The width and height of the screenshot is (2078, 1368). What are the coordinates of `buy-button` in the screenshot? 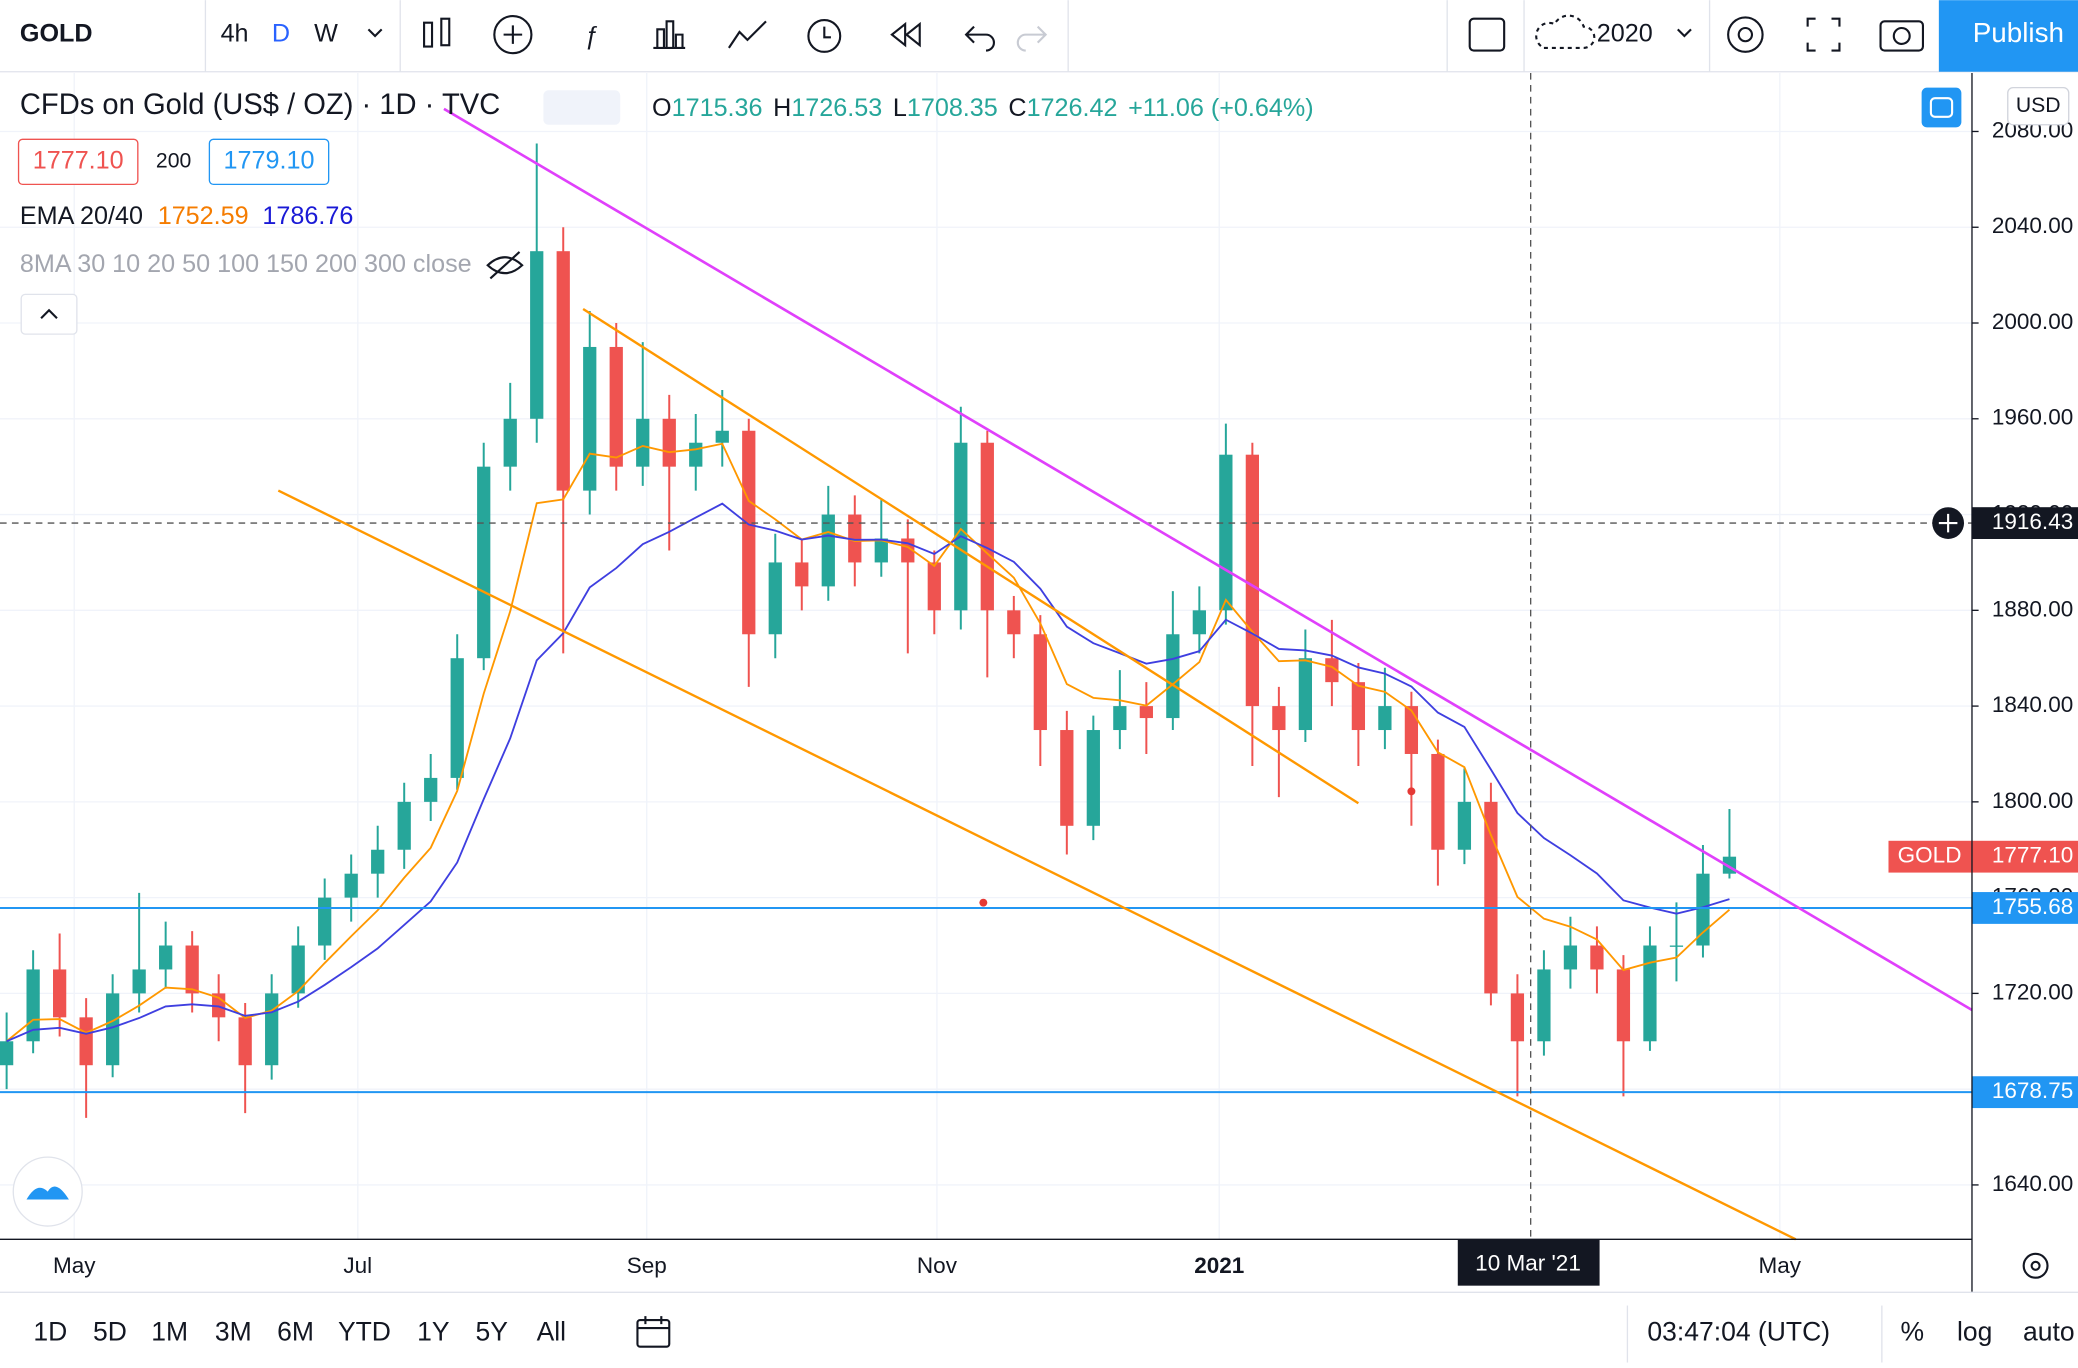 It's located at (269, 162).